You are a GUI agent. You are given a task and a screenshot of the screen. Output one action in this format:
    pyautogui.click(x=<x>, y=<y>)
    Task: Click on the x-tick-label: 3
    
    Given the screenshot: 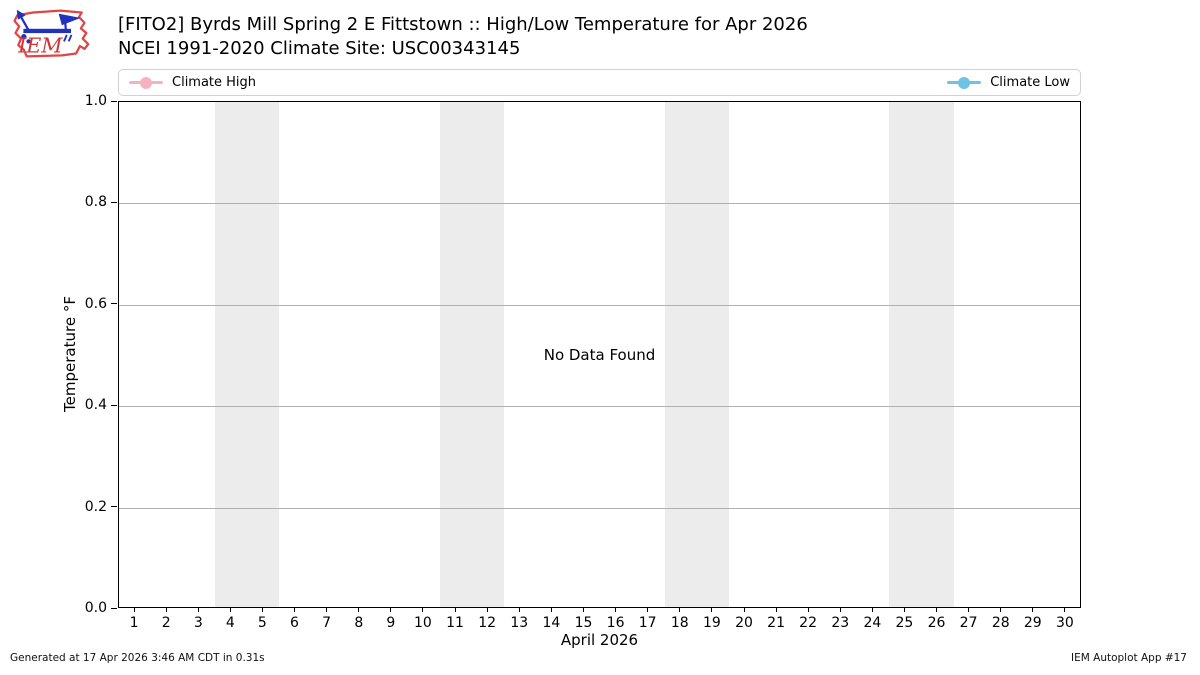 What is the action you would take?
    pyautogui.click(x=198, y=623)
    